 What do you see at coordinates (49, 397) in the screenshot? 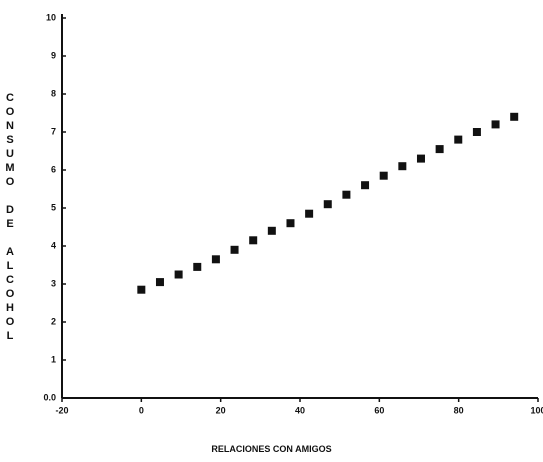
I see `y-tick-label: 0.0` at bounding box center [49, 397].